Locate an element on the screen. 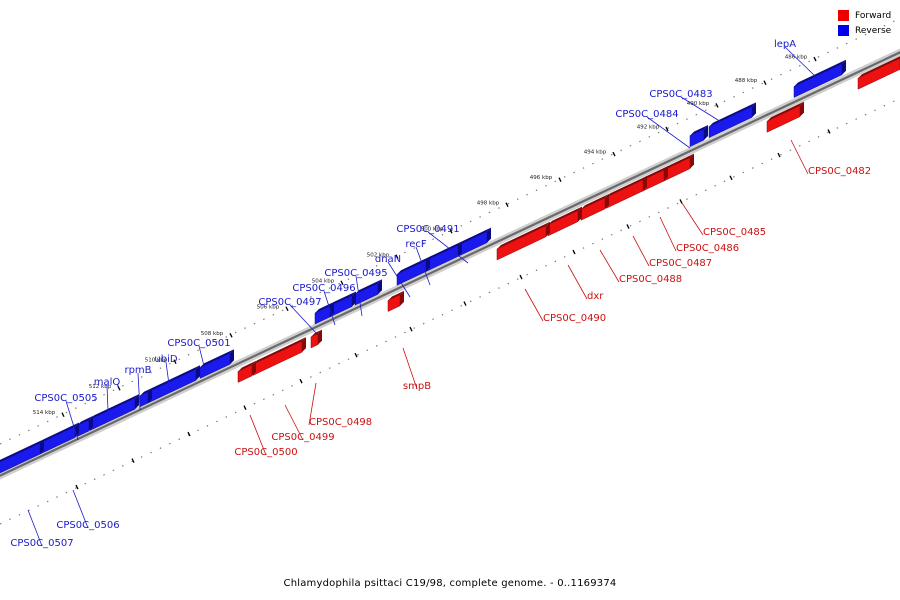 Image resolution: width=900 pixels, height=600 pixels. forward-gene-label: CPS0C_0487 is located at coordinates (680, 263).